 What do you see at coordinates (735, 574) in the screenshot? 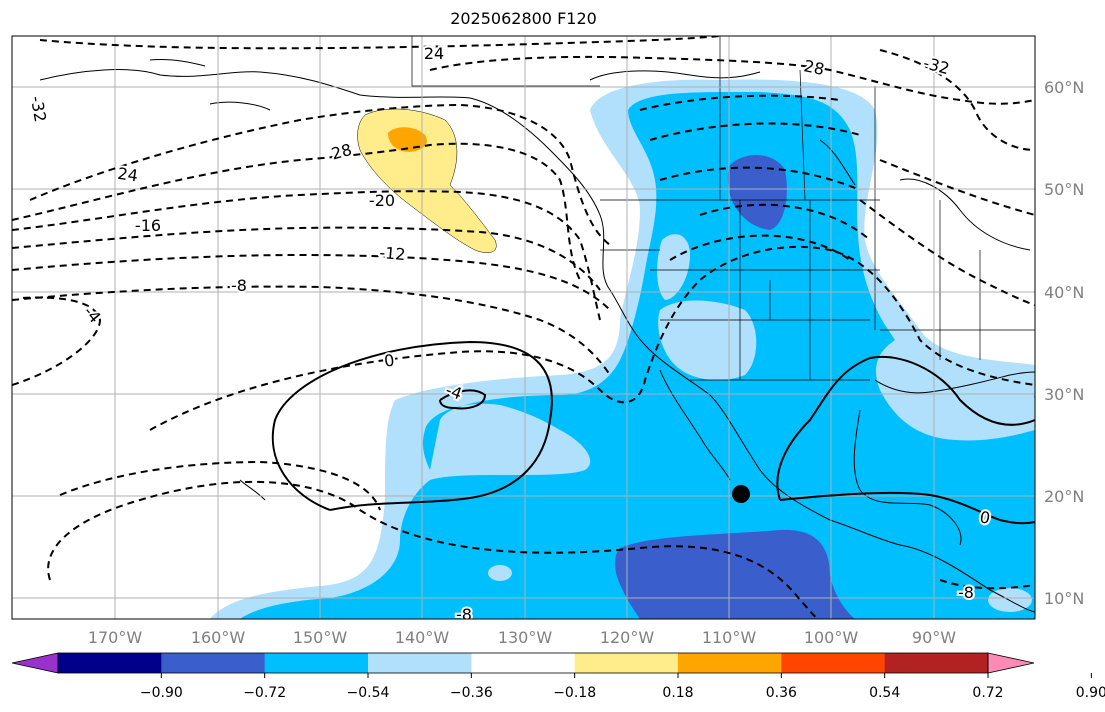
I see `royal-blue-patch-pacific` at bounding box center [735, 574].